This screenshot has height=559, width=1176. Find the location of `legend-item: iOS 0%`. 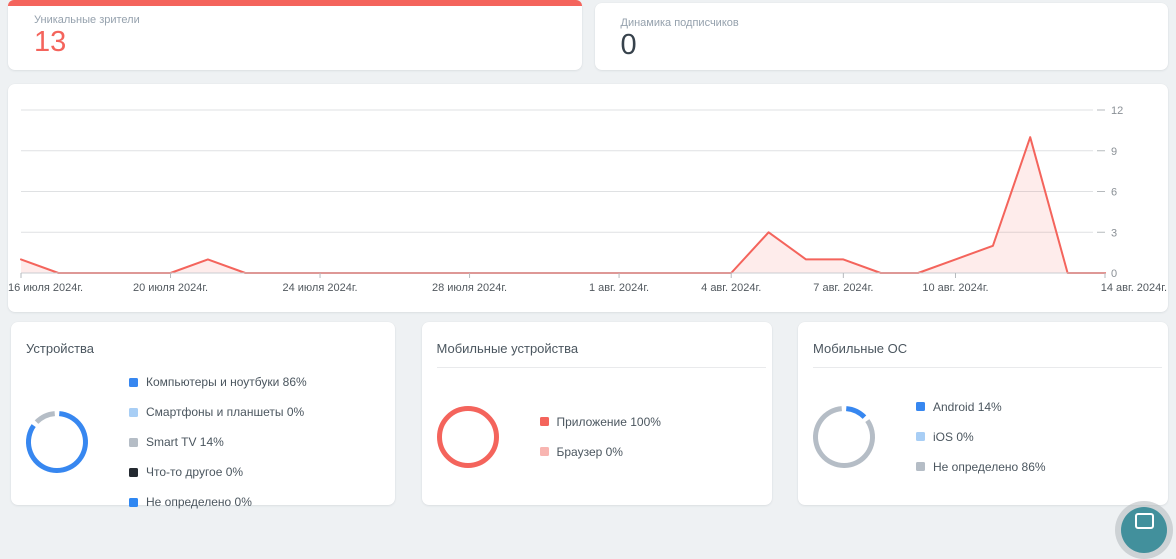

legend-item: iOS 0% is located at coordinates (981, 437).